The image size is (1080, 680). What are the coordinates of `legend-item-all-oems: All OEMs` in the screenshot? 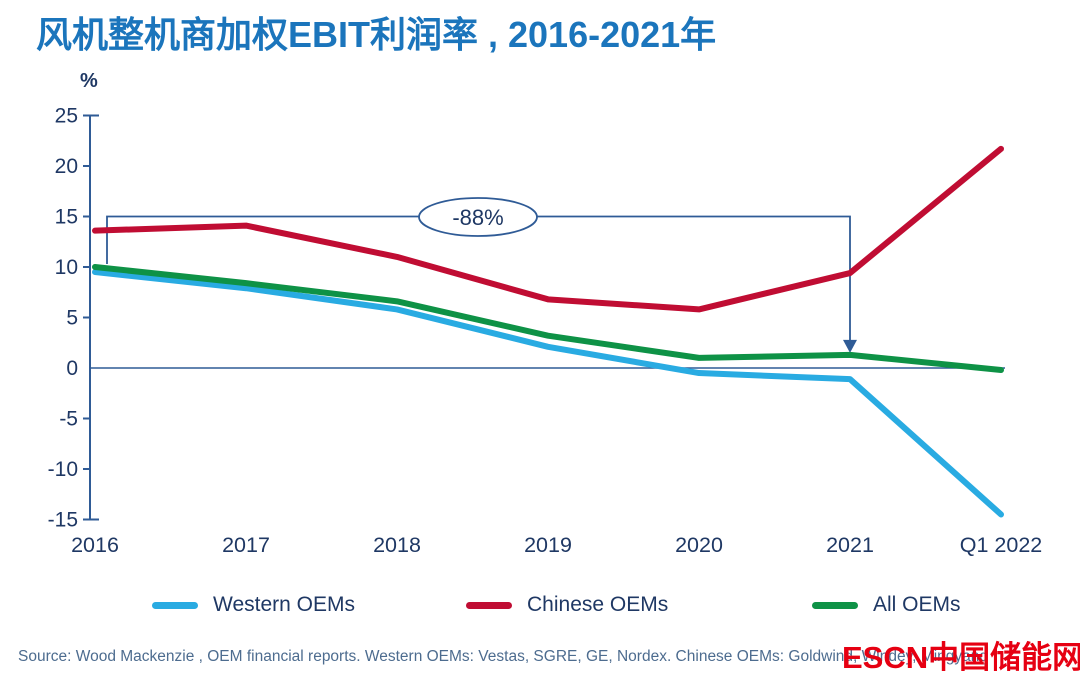 It's located at (886, 605).